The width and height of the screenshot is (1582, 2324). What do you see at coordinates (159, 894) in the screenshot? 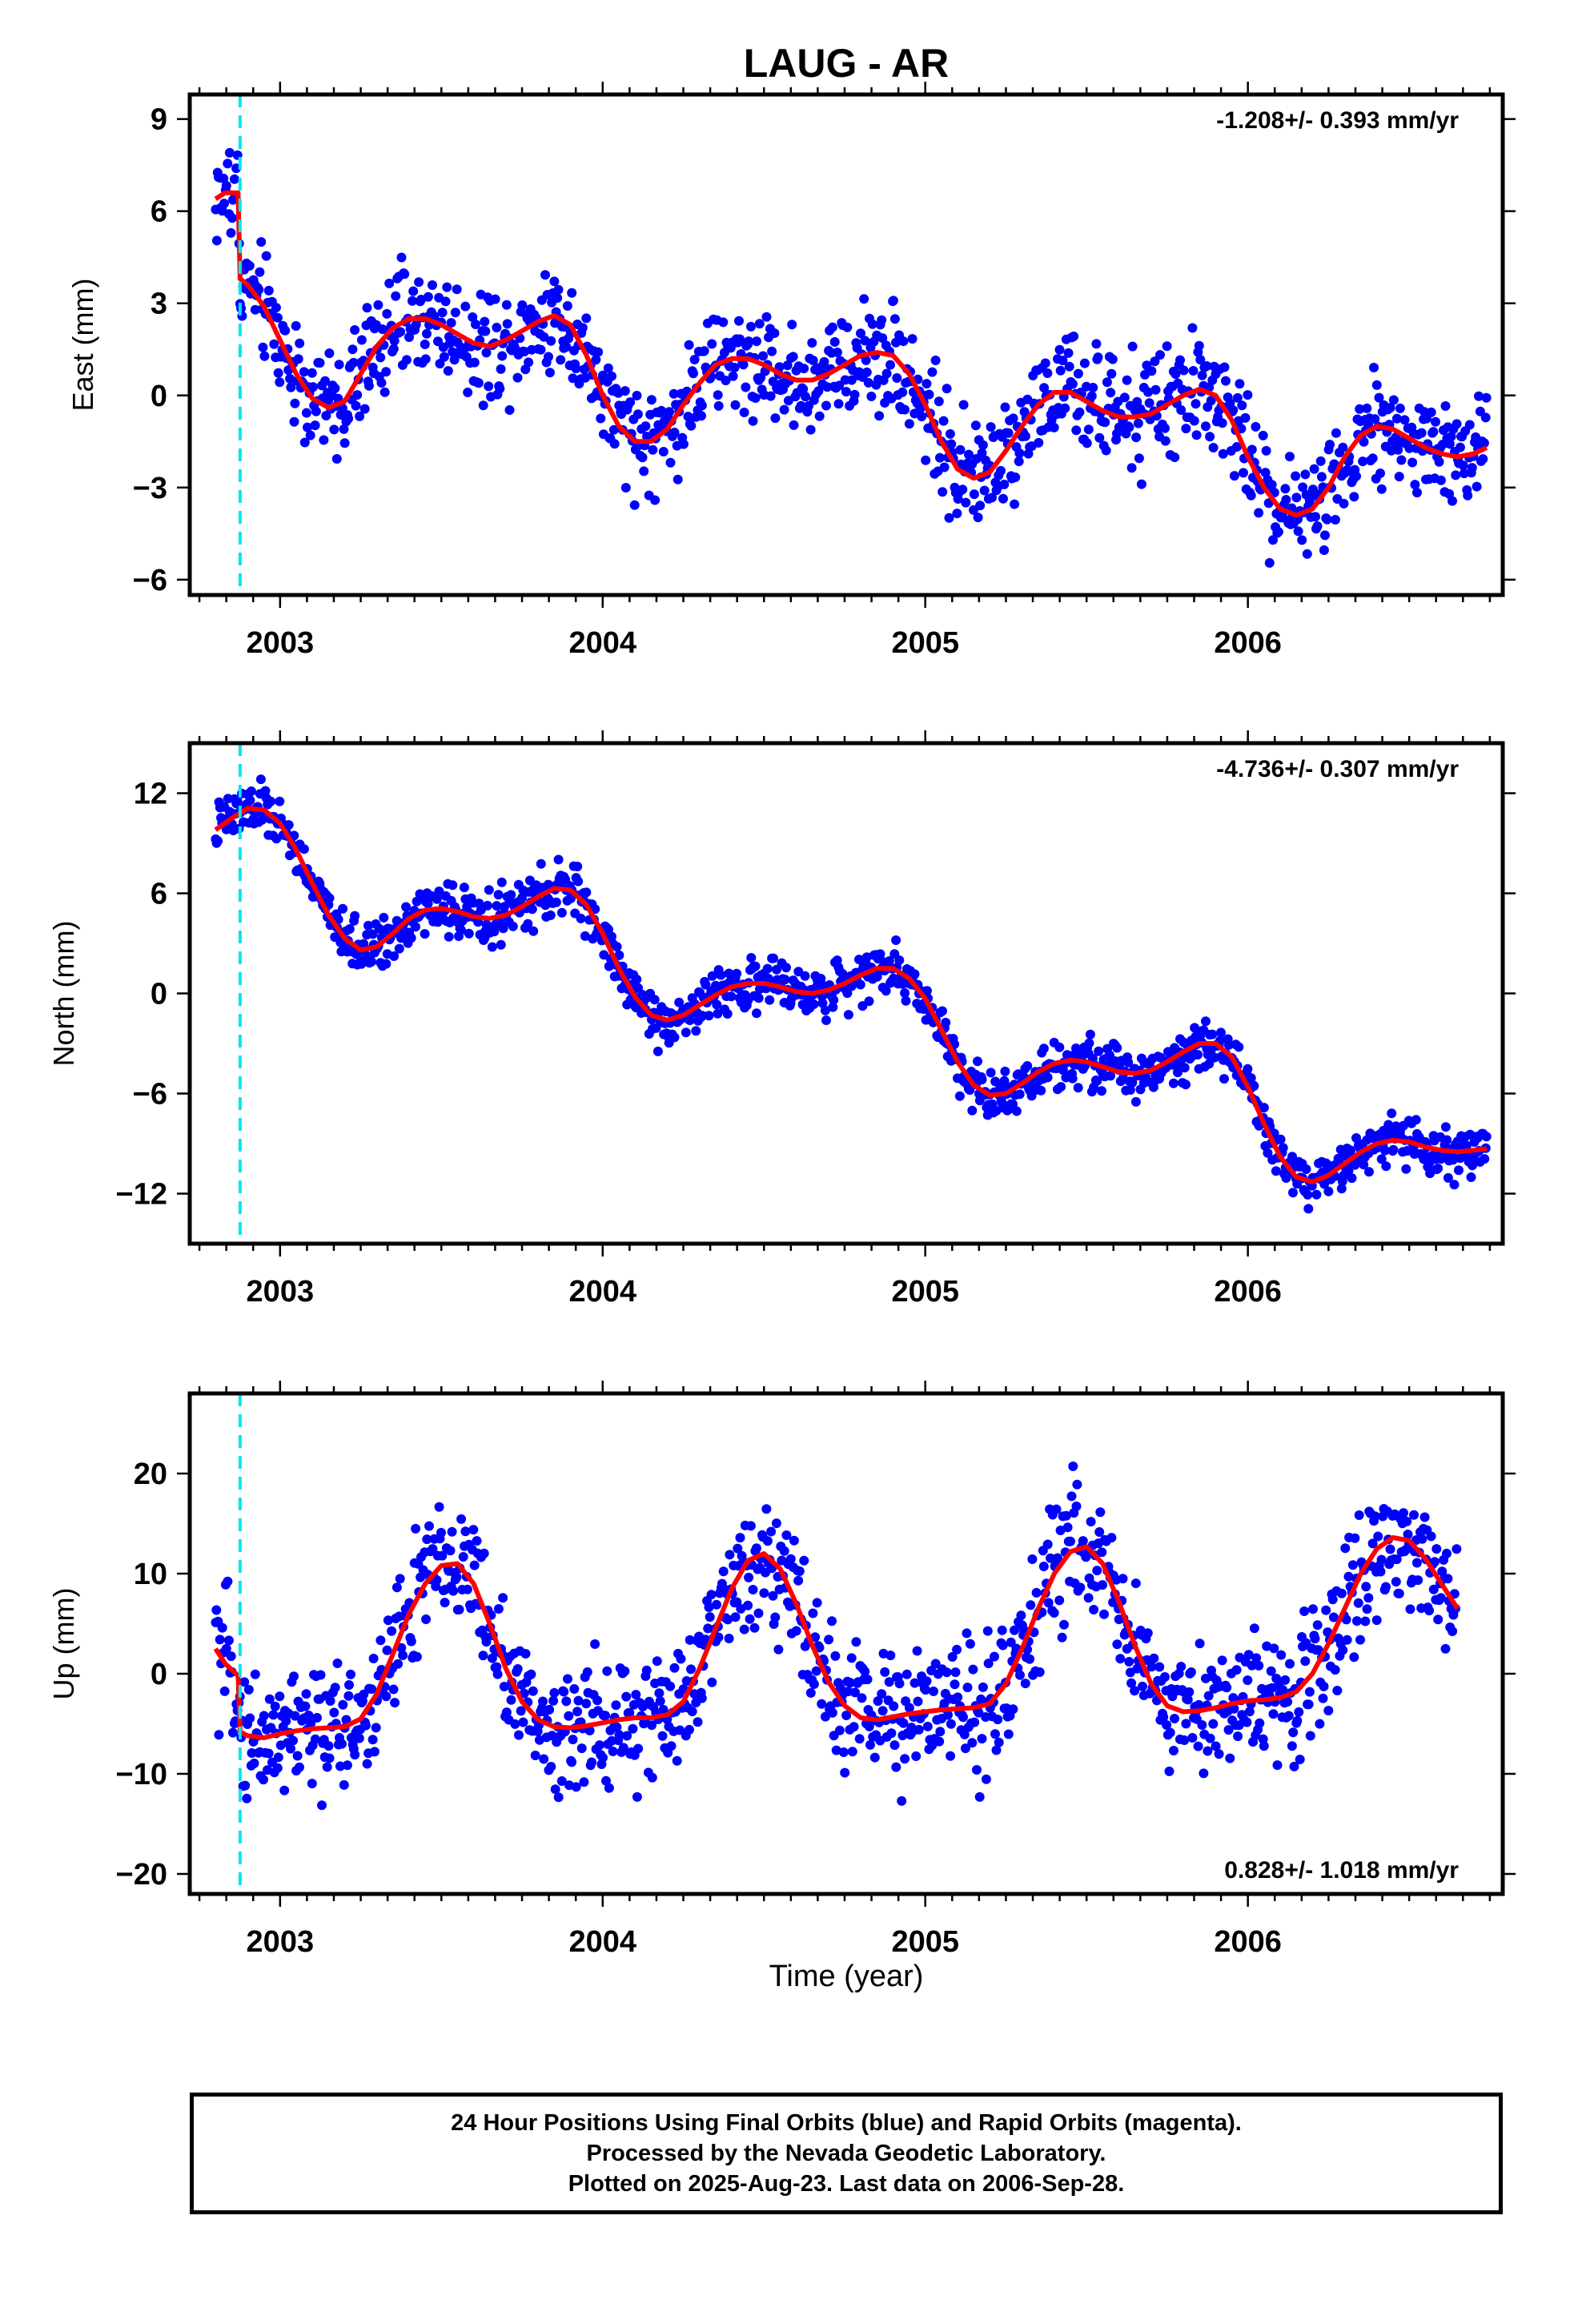
I see `north-y-tick-label: 6` at bounding box center [159, 894].